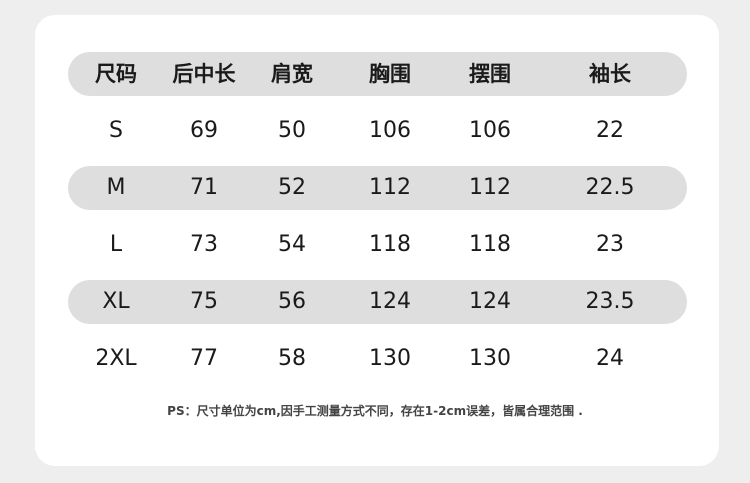 The height and width of the screenshot is (483, 750). Describe the element at coordinates (292, 301) in the screenshot. I see `table-cell: 56` at that location.